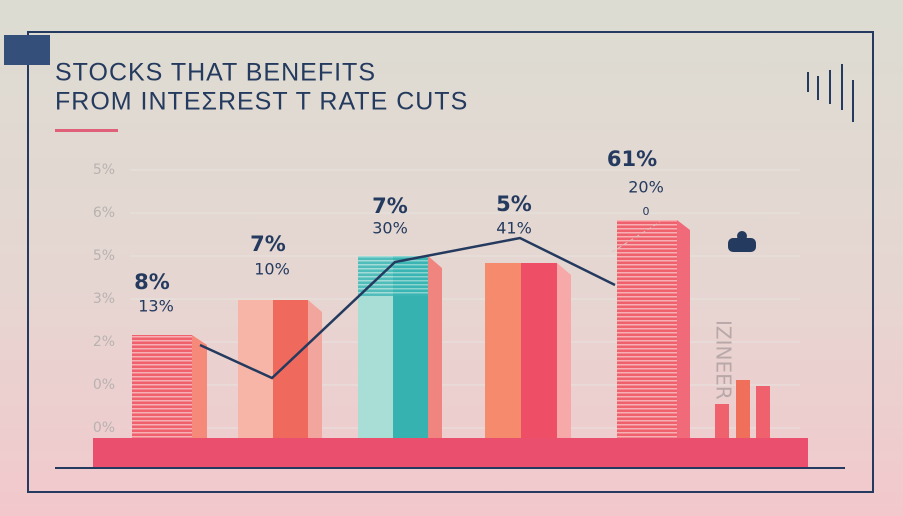 The image size is (903, 516). I want to click on dashed-line, so click(636, 237).